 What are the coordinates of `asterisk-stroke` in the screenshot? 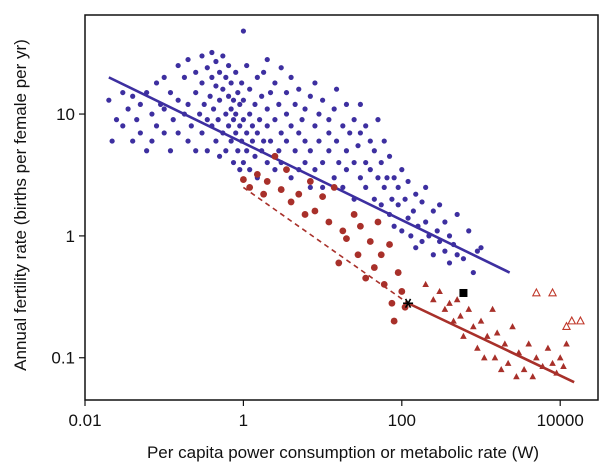 It's located at (408, 303).